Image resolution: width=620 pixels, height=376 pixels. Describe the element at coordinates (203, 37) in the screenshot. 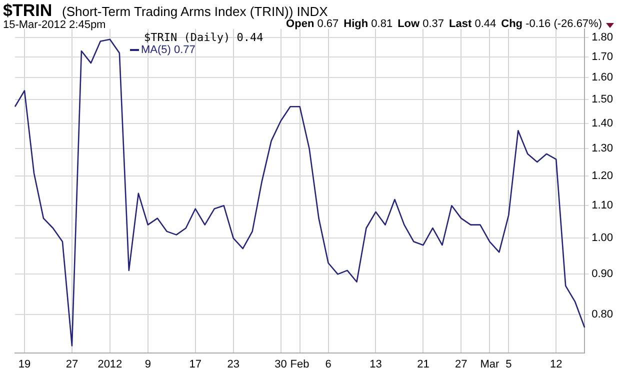

I see `annotation: $TRIN (Daily) 0.44` at that location.